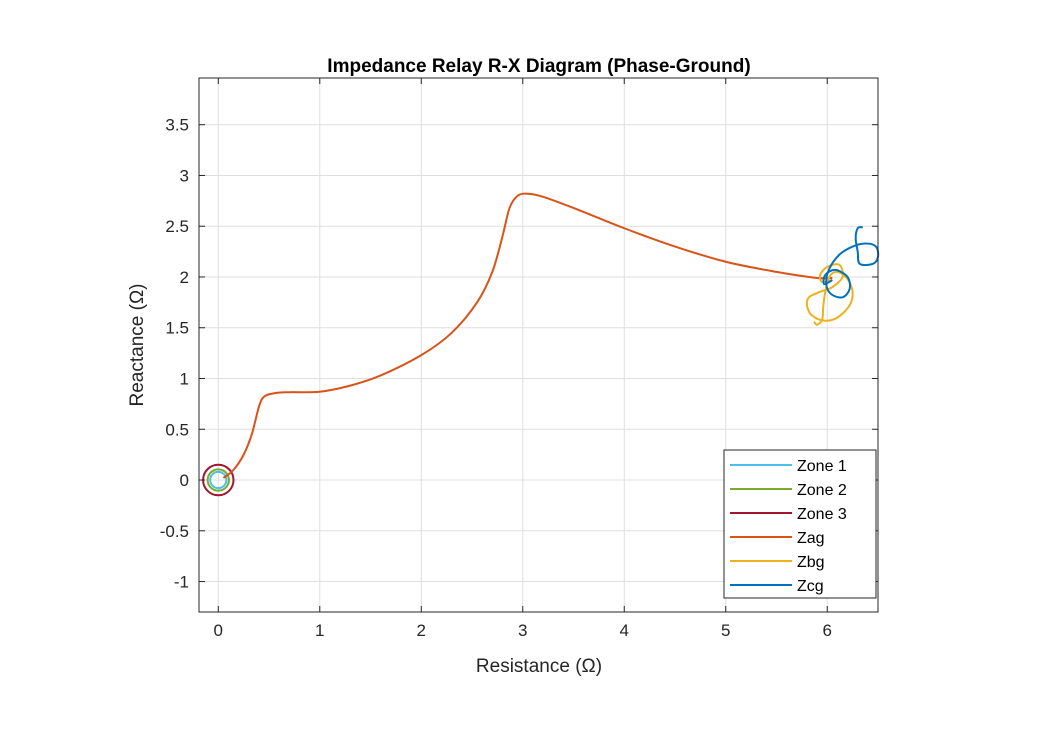  Describe the element at coordinates (811, 538) in the screenshot. I see `legend-entry: Zag` at that location.